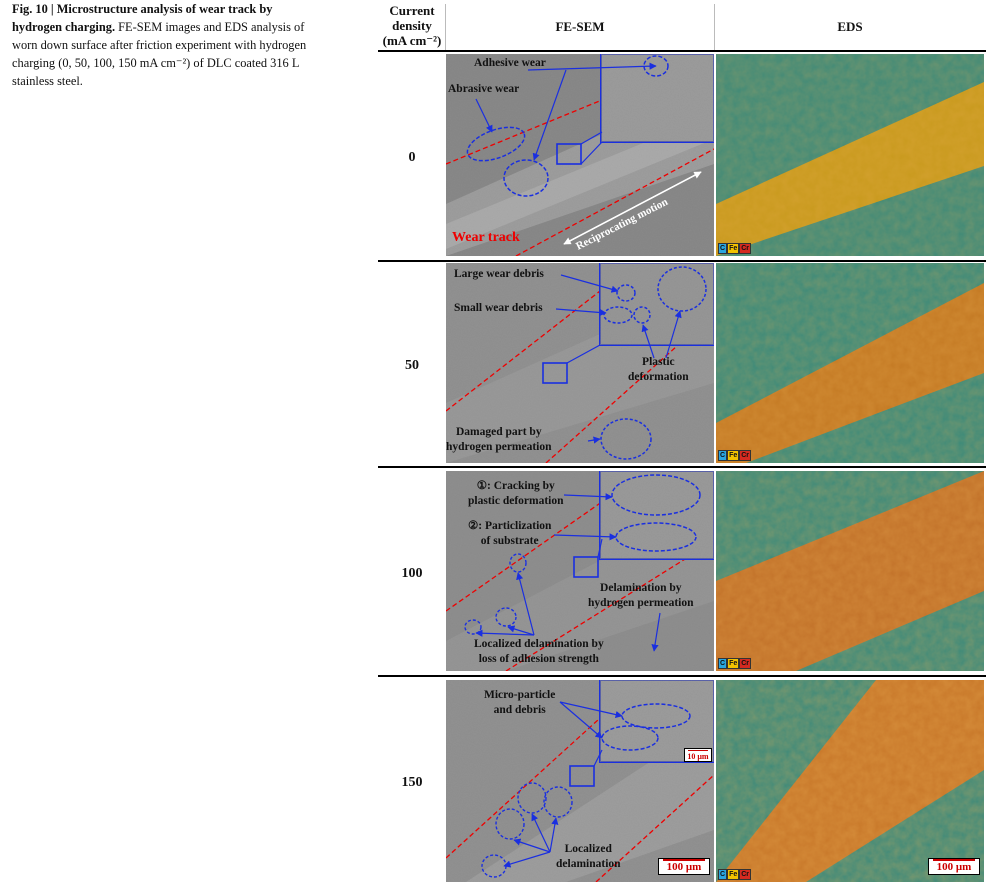 This screenshot has width=995, height=885. What do you see at coordinates (412, 40) in the screenshot?
I see `header-density-line3: (mA cm⁻²)` at bounding box center [412, 40].